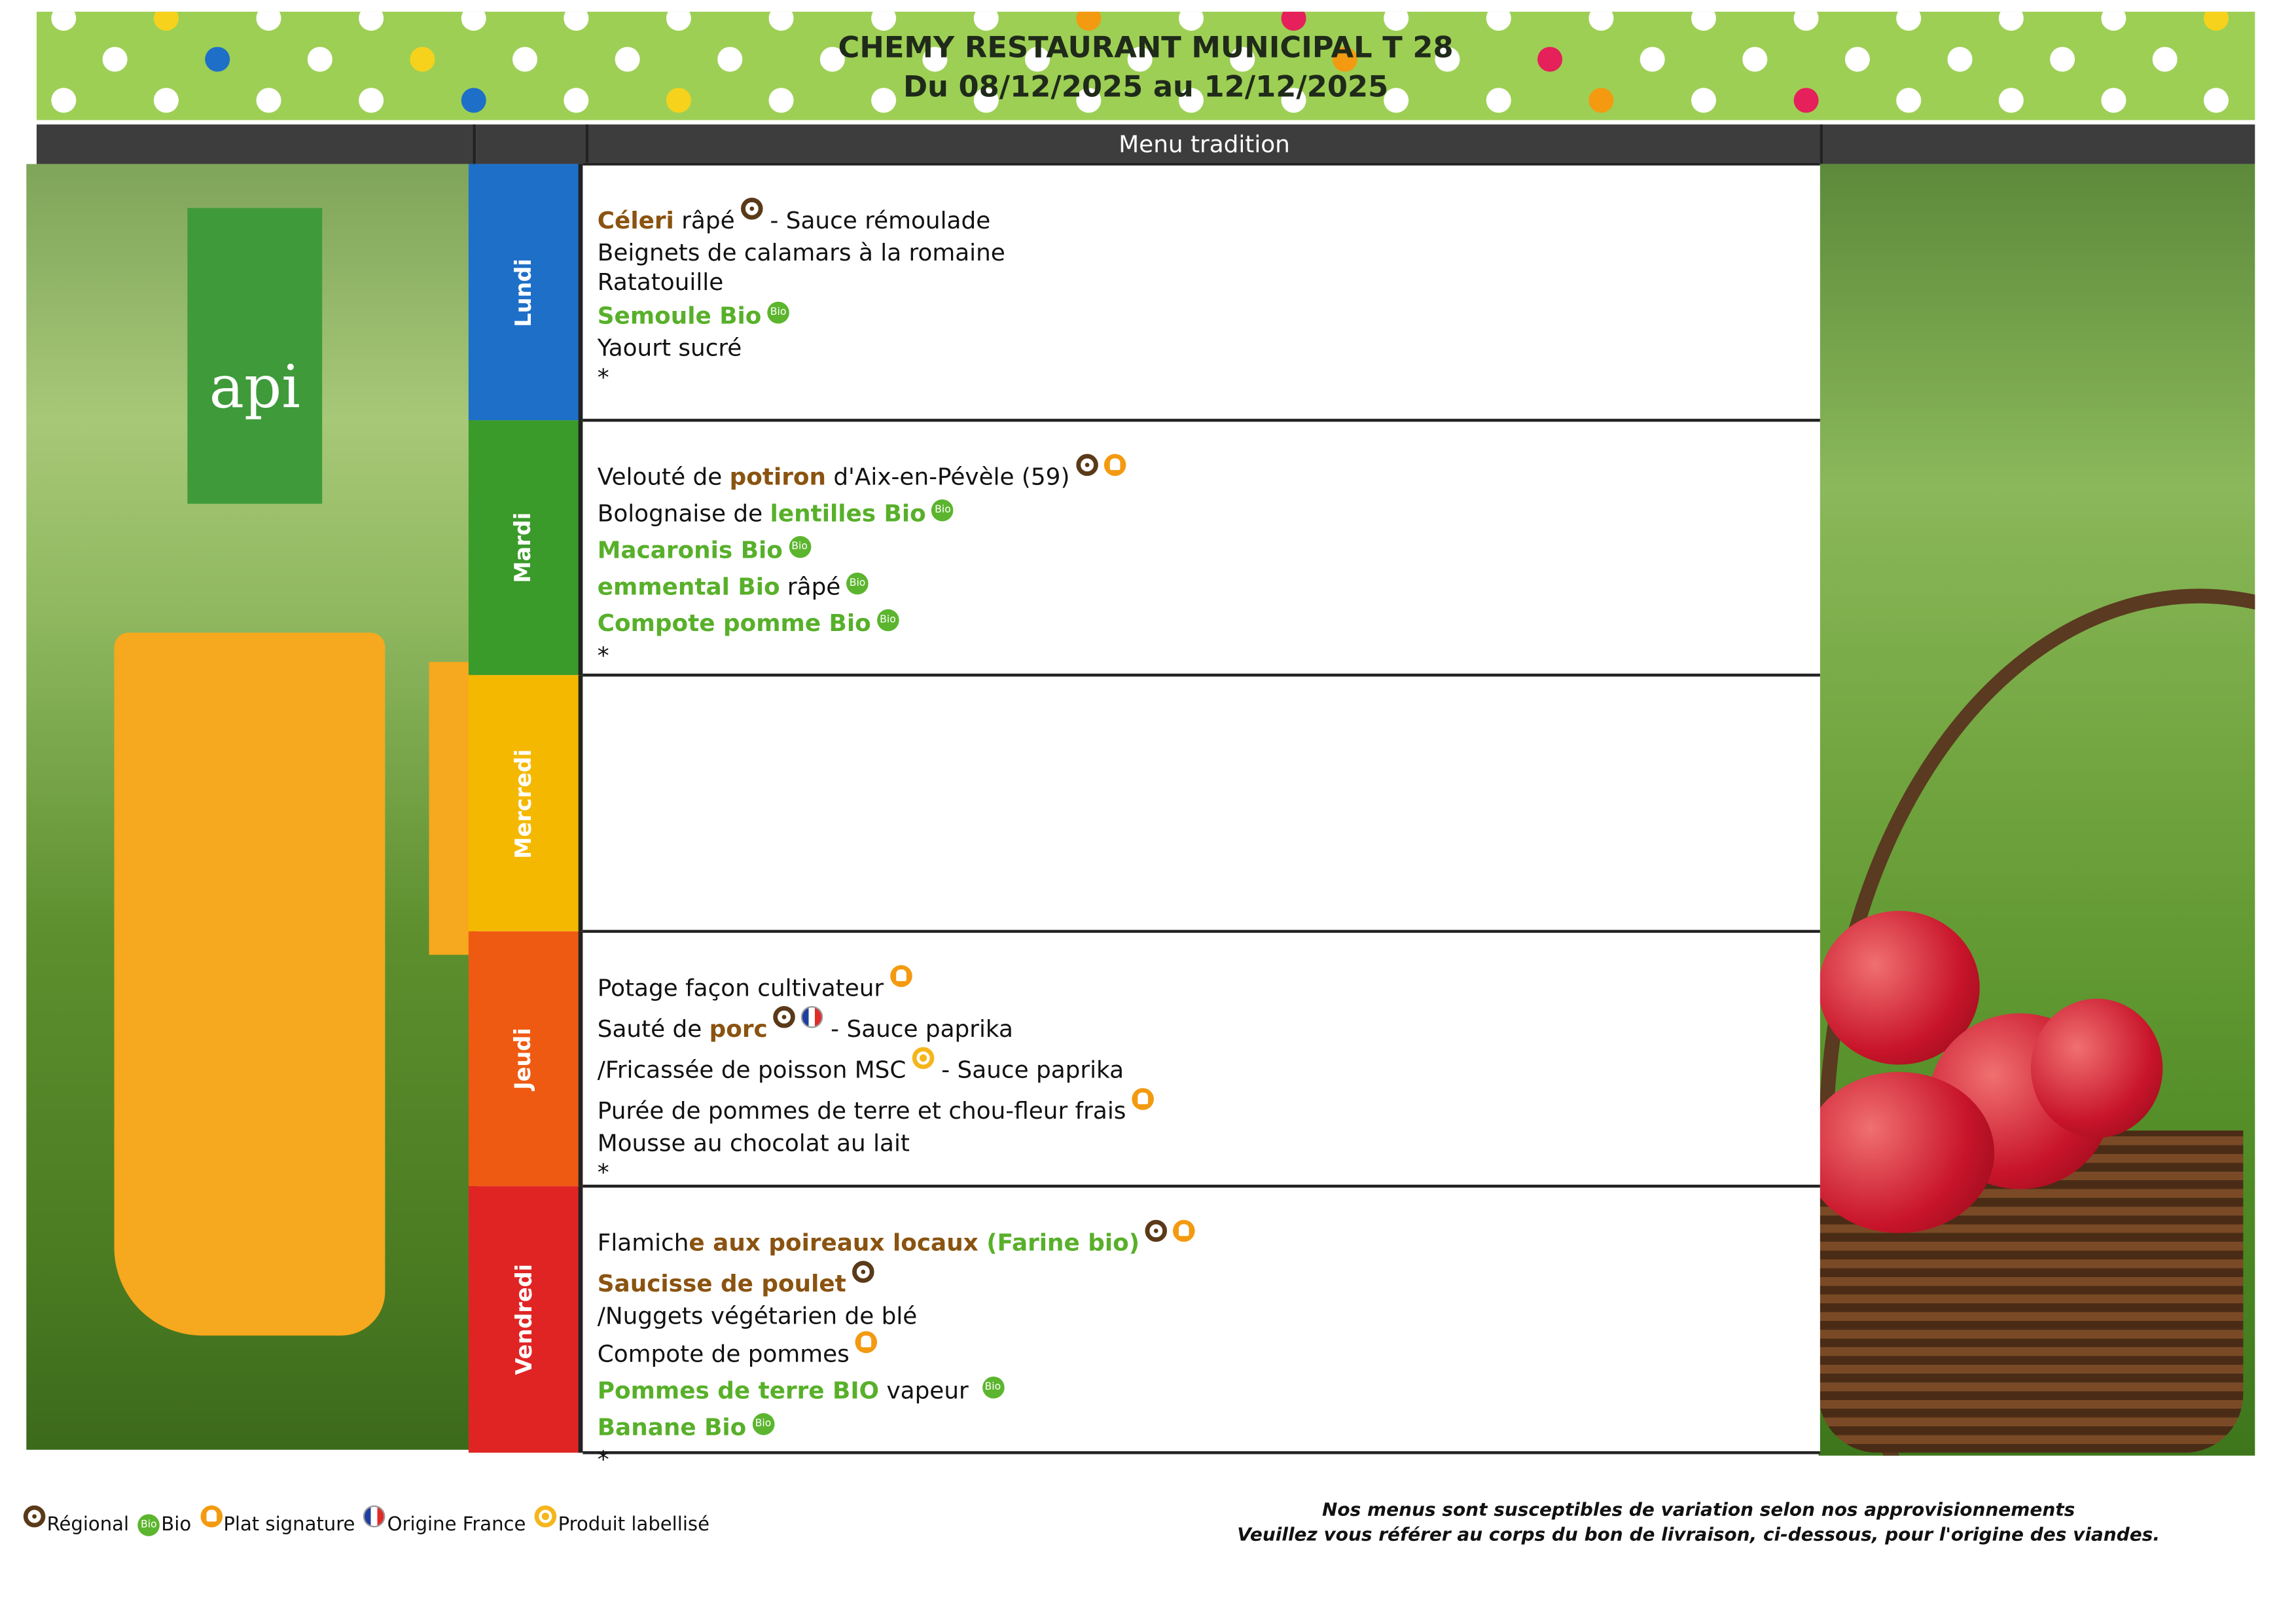  Describe the element at coordinates (690, 549) in the screenshot. I see `menu-item-text: Macaronis Bio` at that location.